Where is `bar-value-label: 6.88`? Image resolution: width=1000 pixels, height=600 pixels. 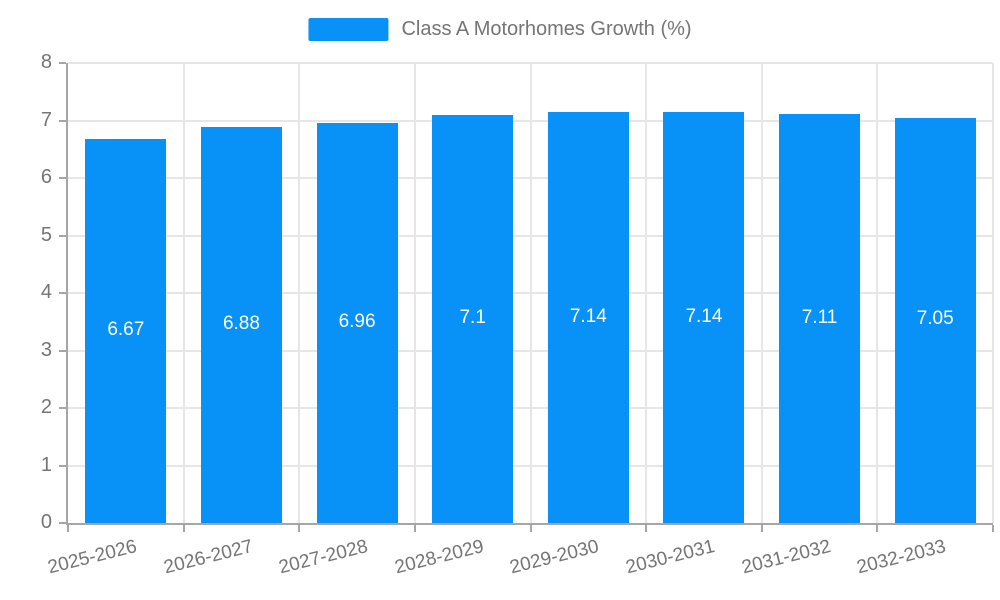
bar-value-label: 6.88 is located at coordinates (241, 324).